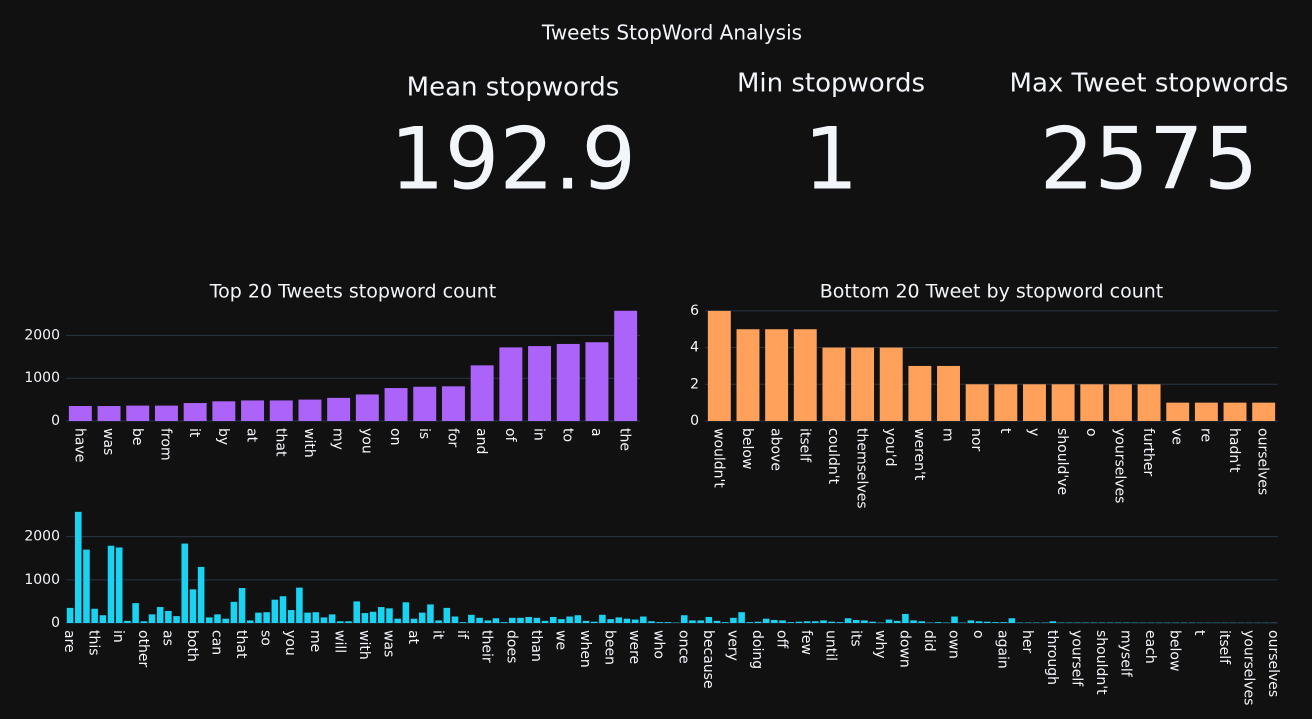  What do you see at coordinates (280, 442) in the screenshot?
I see `x-tick-label: that` at bounding box center [280, 442].